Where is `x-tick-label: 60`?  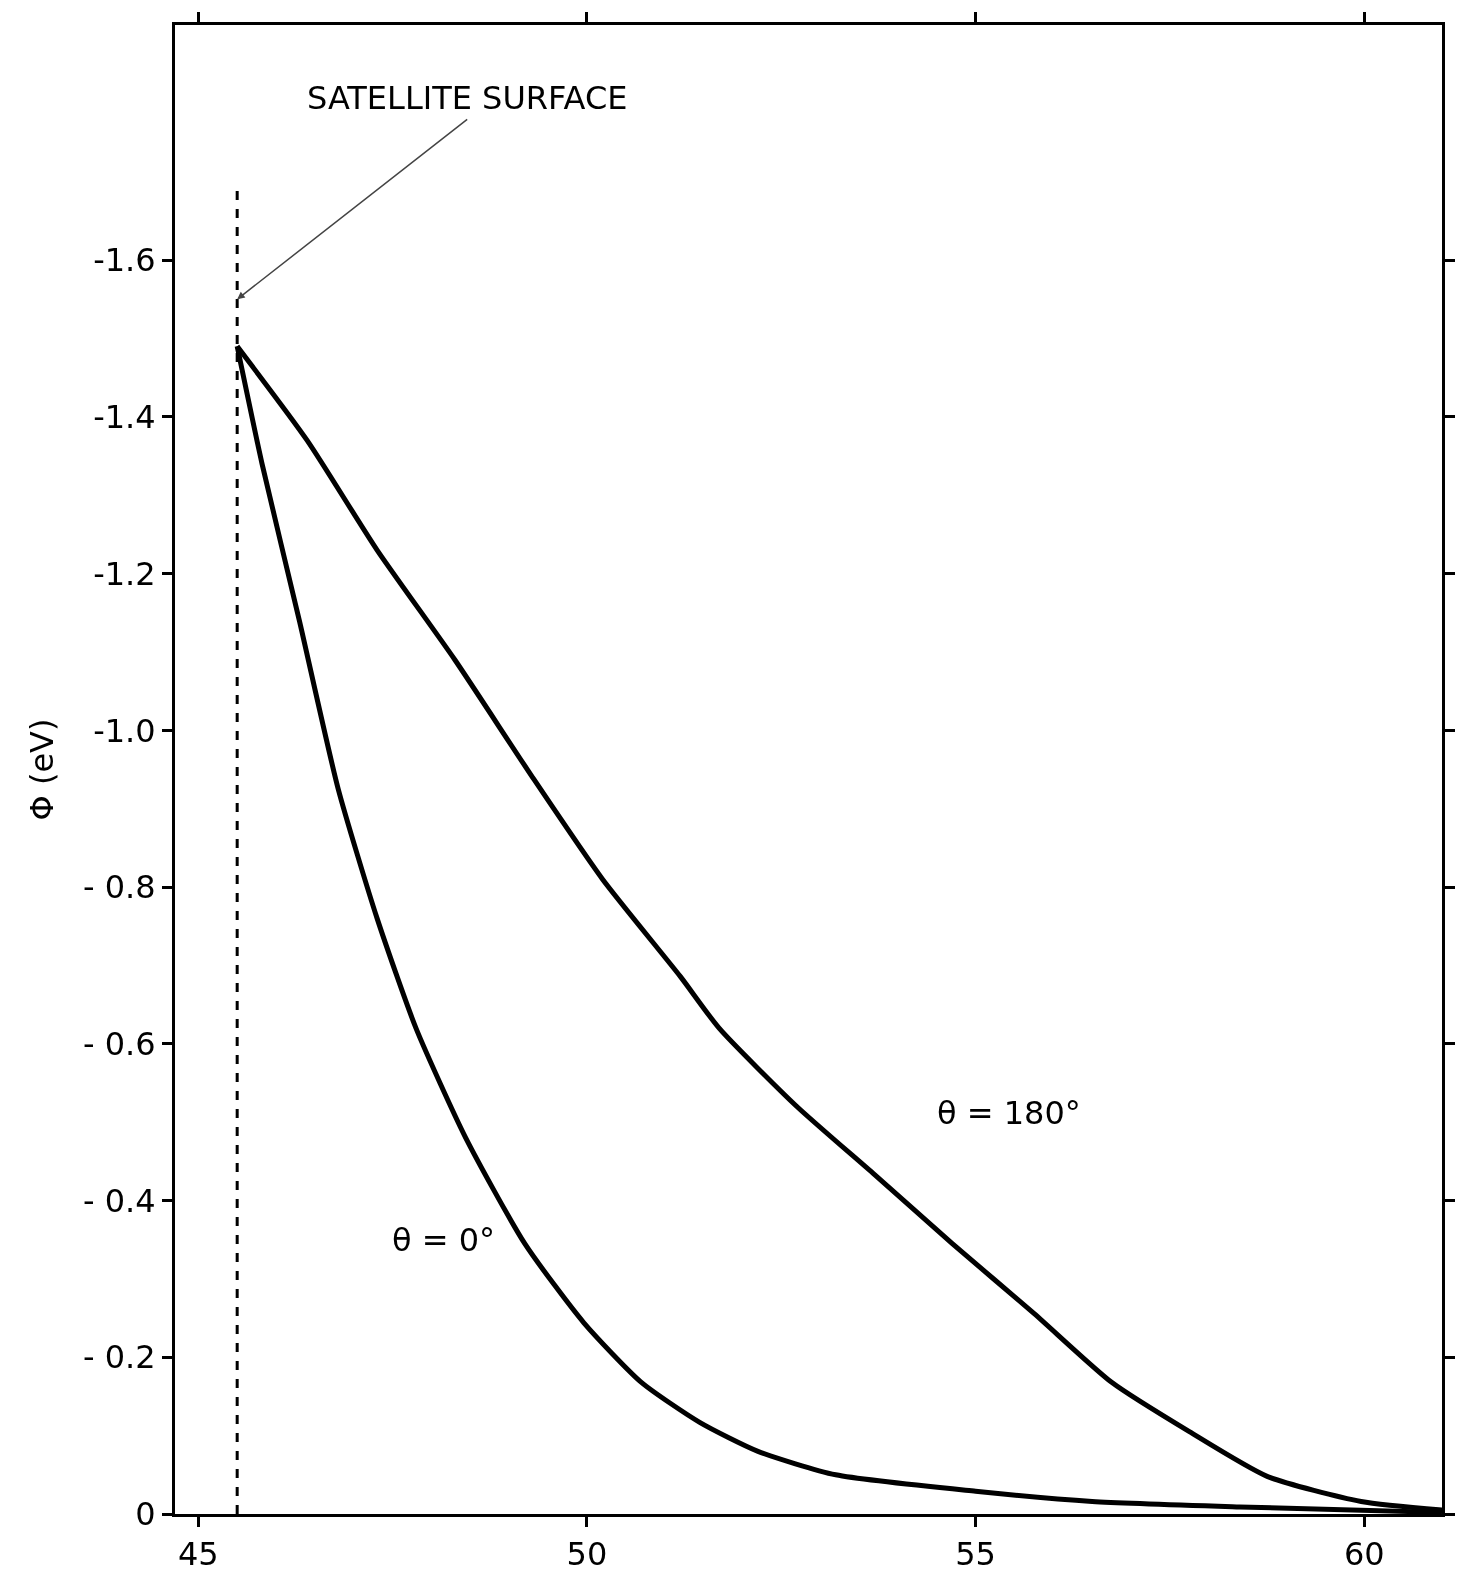 x-tick-label: 60 is located at coordinates (1364, 1554).